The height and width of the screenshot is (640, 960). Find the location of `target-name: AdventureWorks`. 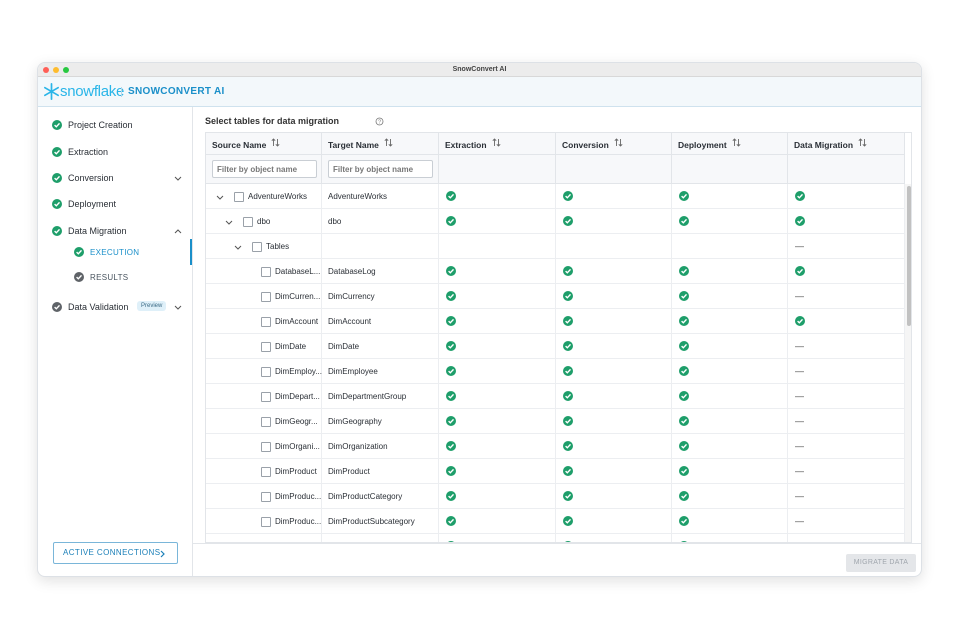

target-name: AdventureWorks is located at coordinates (357, 196).